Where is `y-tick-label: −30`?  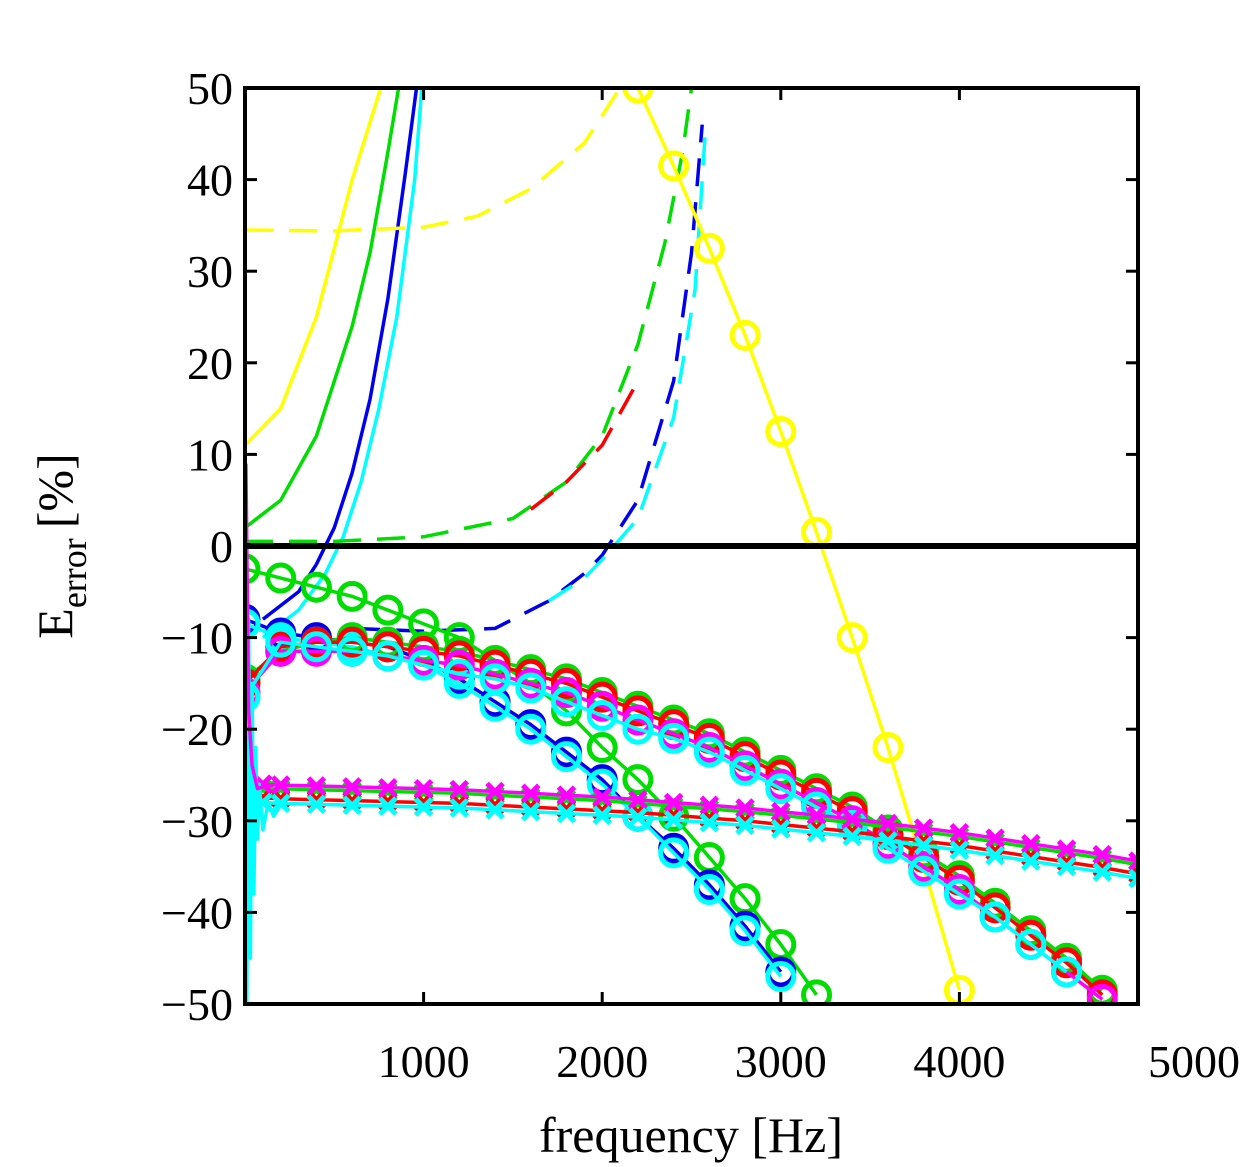
y-tick-label: −30 is located at coordinates (197, 821).